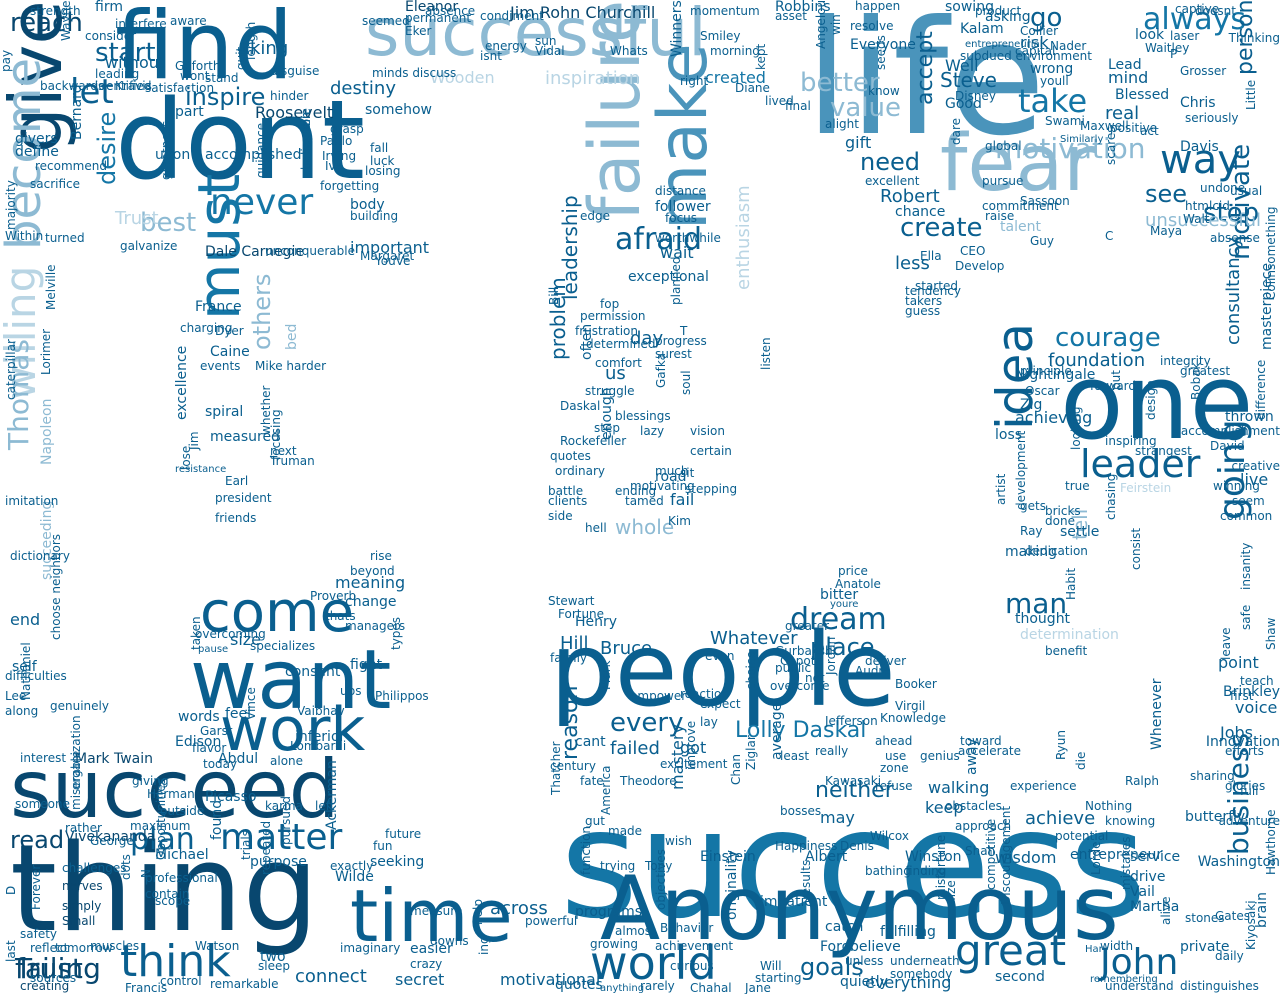 The width and height of the screenshot is (1280, 994). Describe the element at coordinates (795, 756) in the screenshot. I see `cloud-word: least` at that location.